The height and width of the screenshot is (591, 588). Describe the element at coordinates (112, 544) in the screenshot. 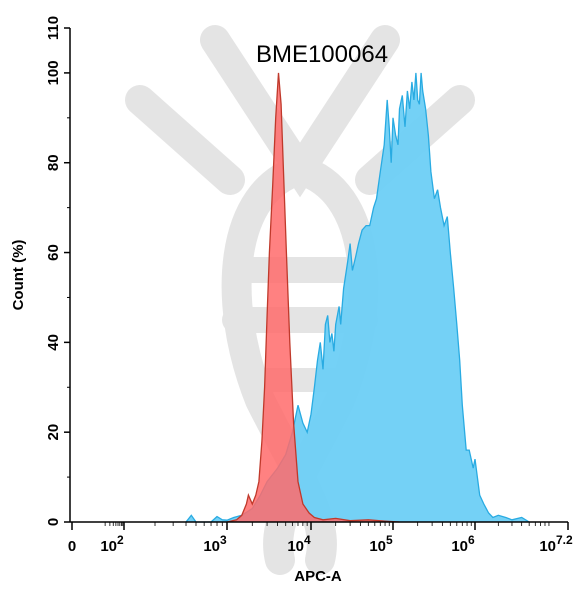

I see `x-tick-label: 10²` at that location.